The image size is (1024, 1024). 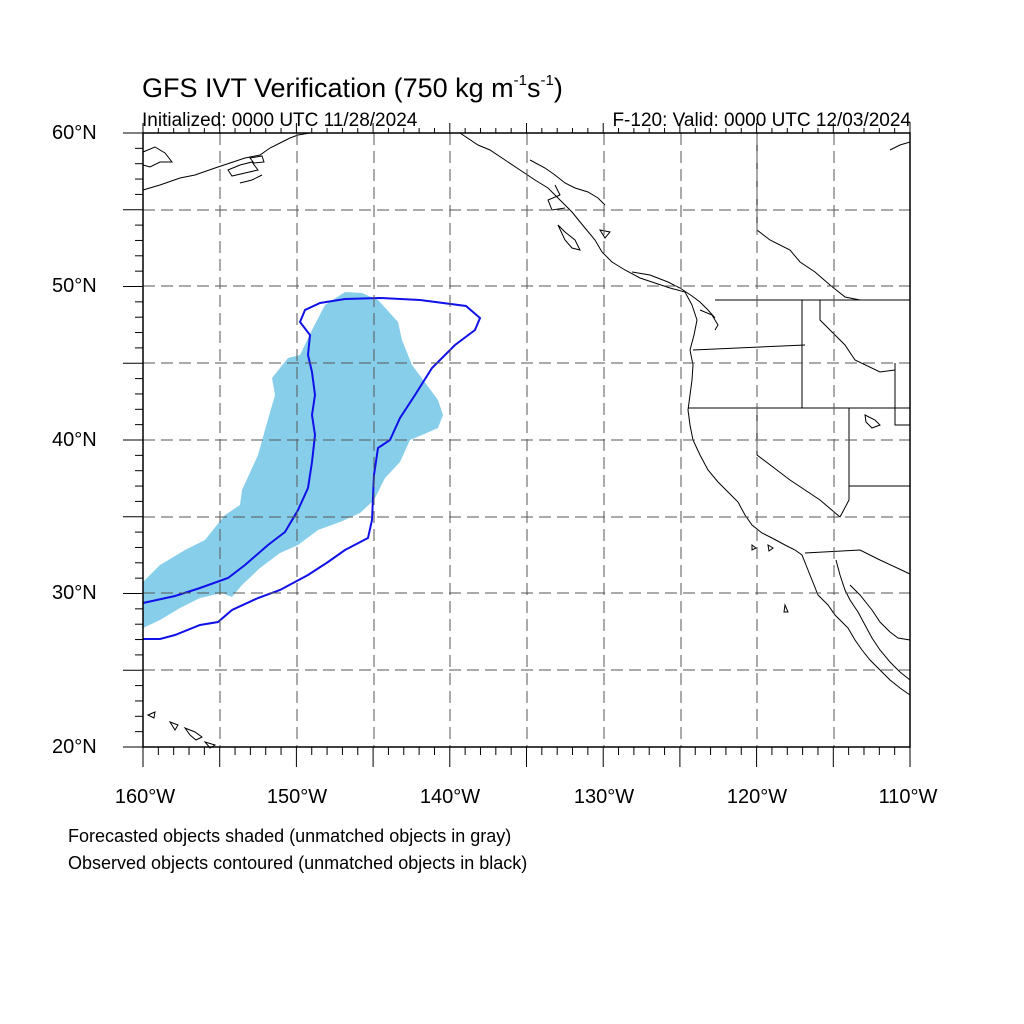 What do you see at coordinates (74, 286) in the screenshot?
I see `lat-label-50: 50°N` at bounding box center [74, 286].